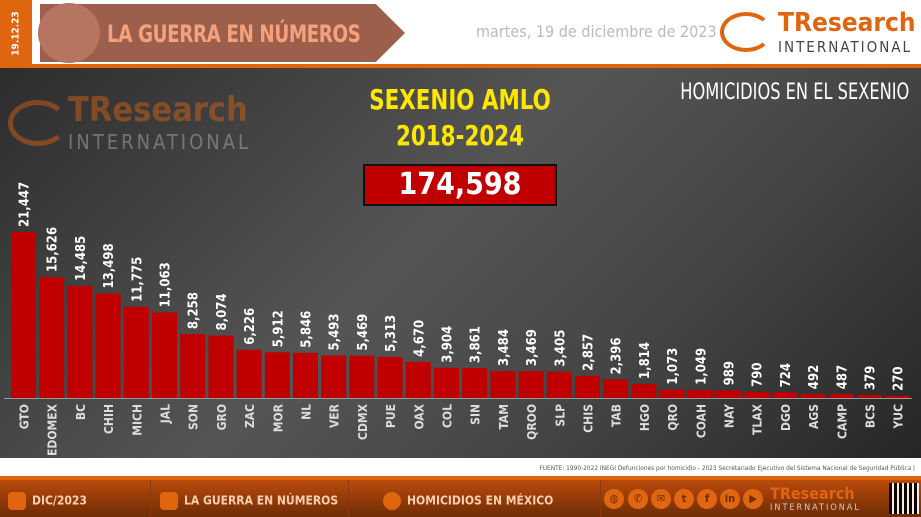 The height and width of the screenshot is (517, 921). What do you see at coordinates (476, 414) in the screenshot?
I see `category-label: SIN` at bounding box center [476, 414].